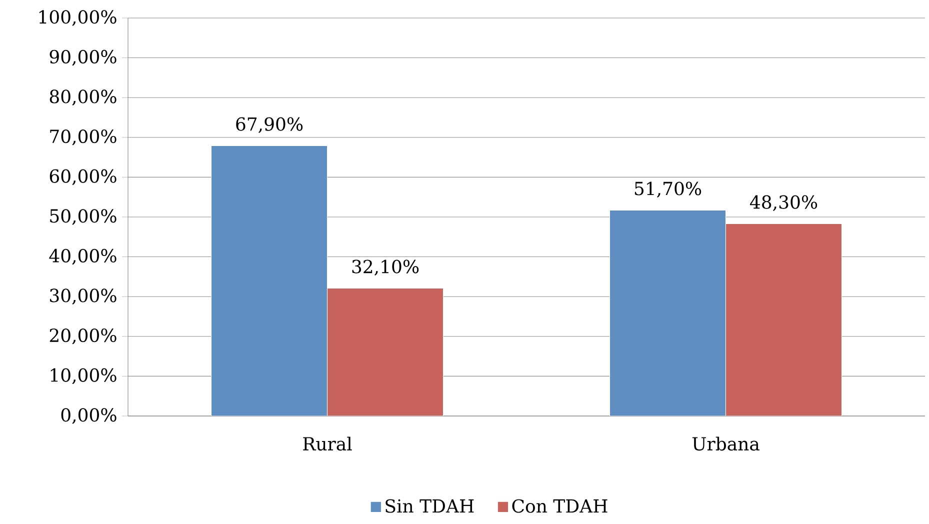 This screenshot has height=524, width=929. Describe the element at coordinates (77, 18) in the screenshot. I see `y-tick-label: 100,00%` at that location.